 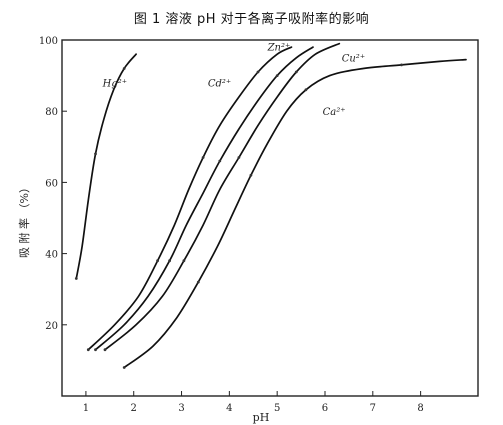 I want to click on x-tick-label: 6, so click(x=325, y=408).